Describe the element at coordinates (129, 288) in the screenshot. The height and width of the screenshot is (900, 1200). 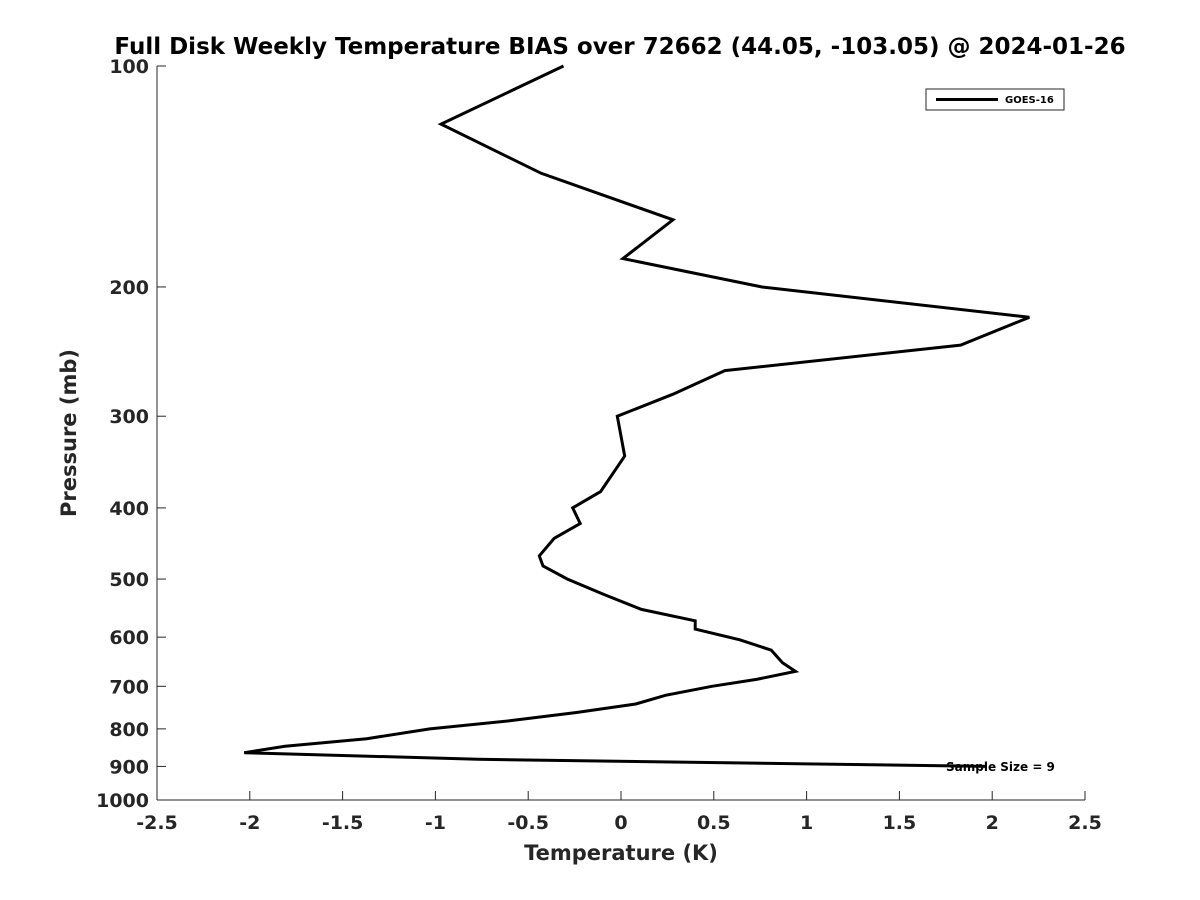
I see `y-tick-label: 200` at that location.